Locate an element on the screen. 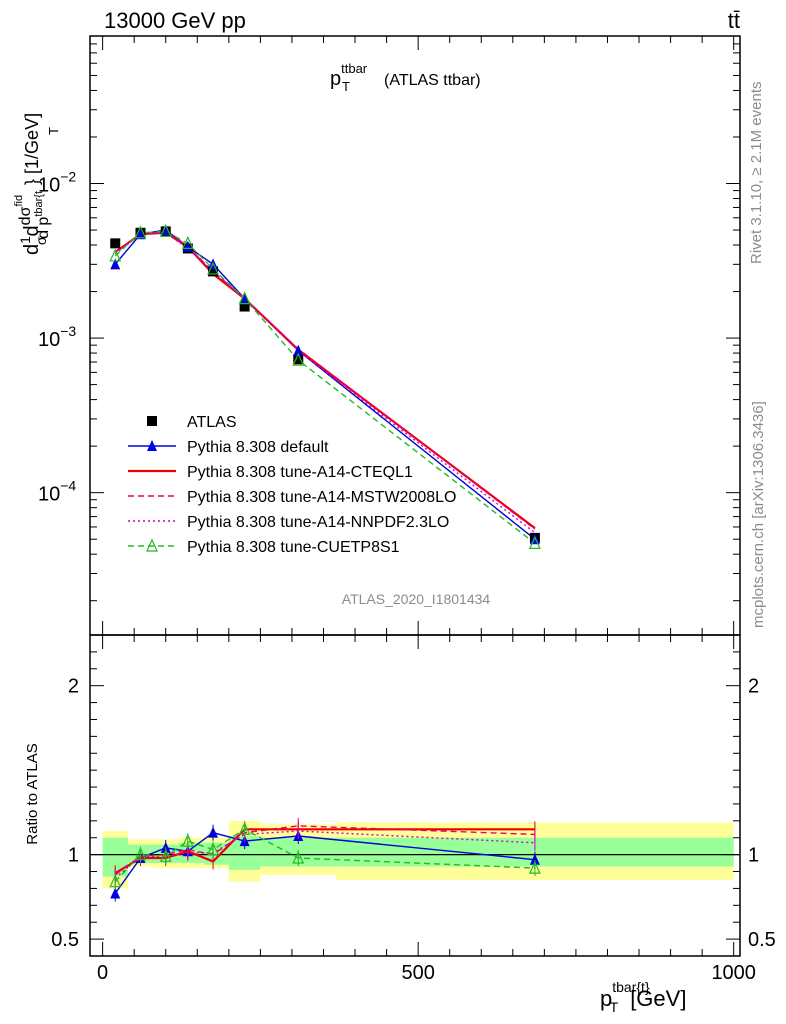 The width and height of the screenshot is (786, 1024). ratio-y-tick-label-right: 1 is located at coordinates (753, 856).